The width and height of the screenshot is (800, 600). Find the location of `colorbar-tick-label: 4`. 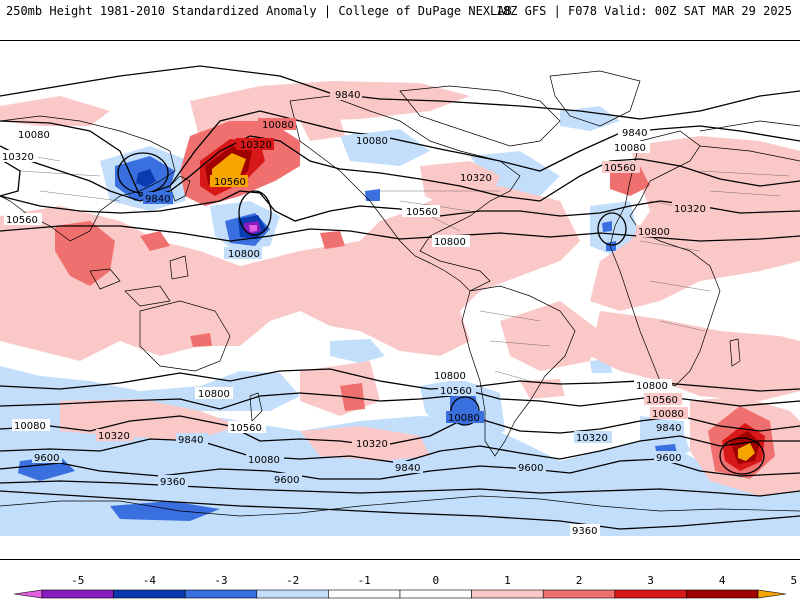

colorbar-tick-label: 4 is located at coordinates (722, 580).